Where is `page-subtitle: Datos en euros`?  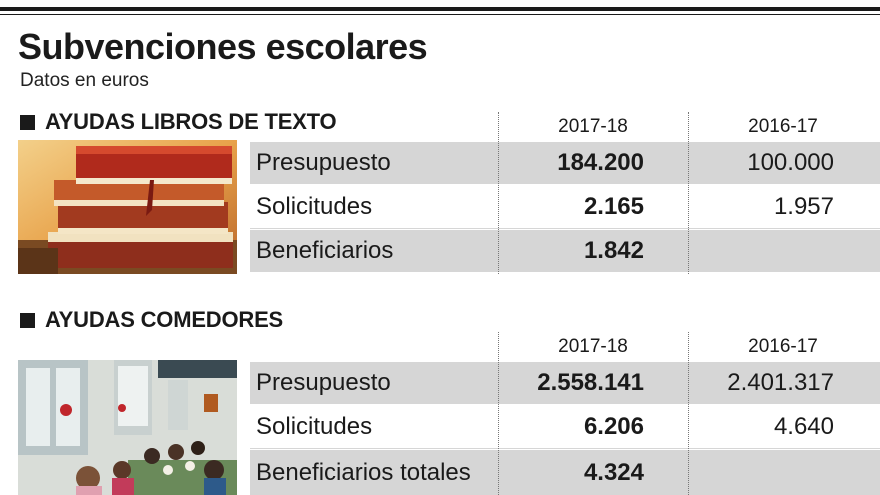 page-subtitle: Datos en euros is located at coordinates (84, 80).